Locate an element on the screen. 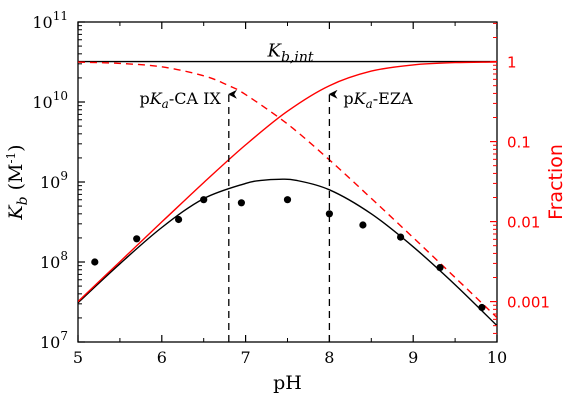 This screenshot has width=571, height=397. y-left-axis-label: Kb (M-1) is located at coordinates (17, 182).